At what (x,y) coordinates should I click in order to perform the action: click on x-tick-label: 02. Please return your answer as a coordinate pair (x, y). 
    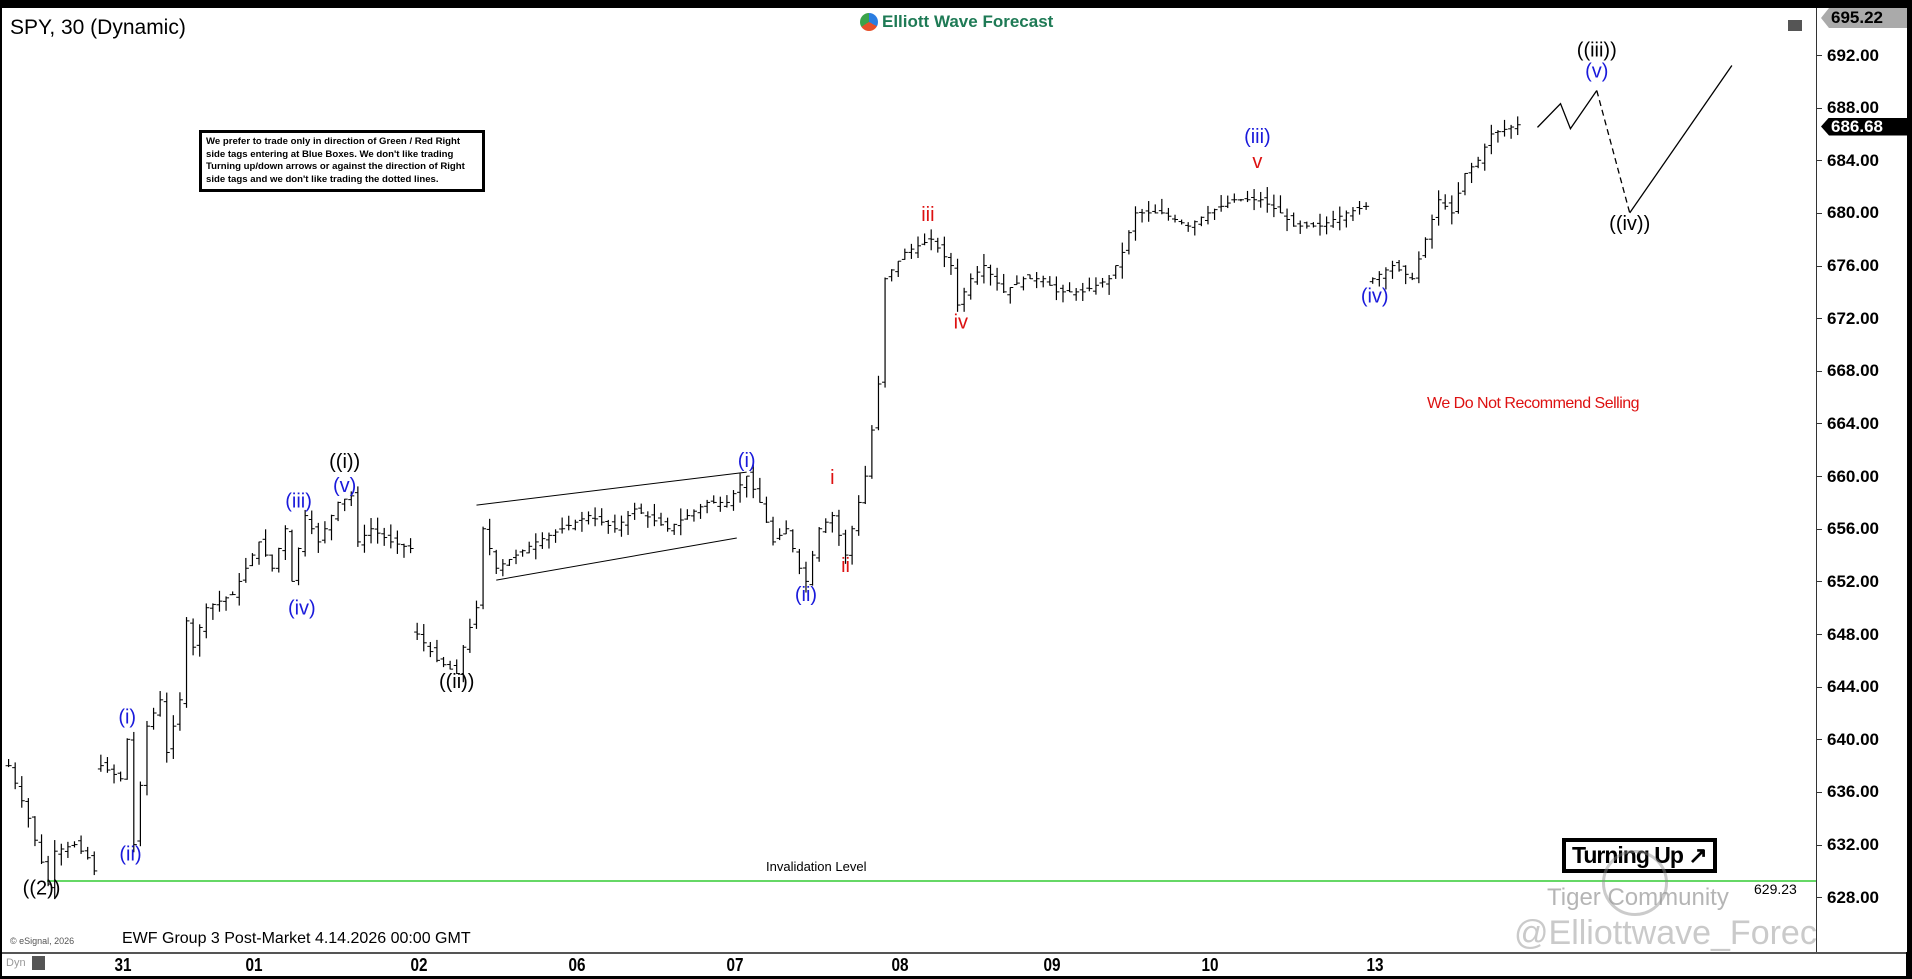
    Looking at the image, I should click on (419, 965).